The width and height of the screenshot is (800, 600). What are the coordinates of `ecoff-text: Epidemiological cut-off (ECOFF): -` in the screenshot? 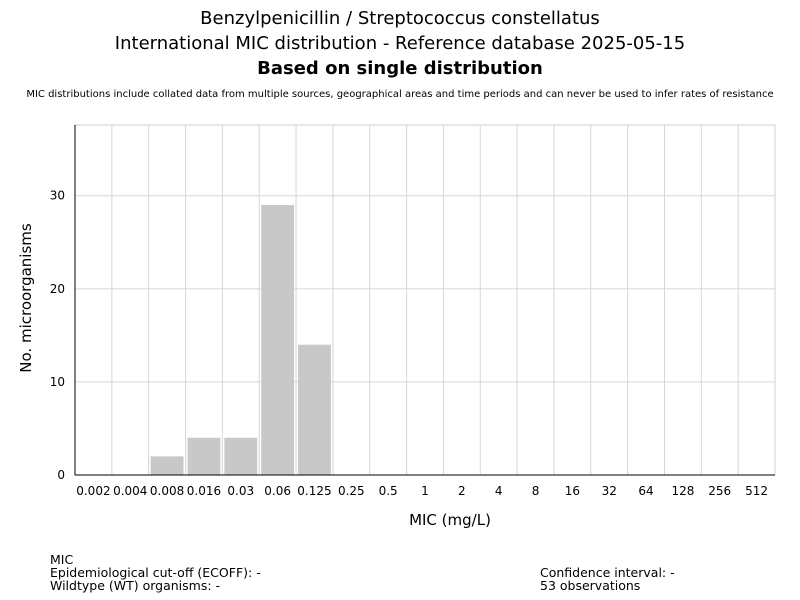 It's located at (155, 572).